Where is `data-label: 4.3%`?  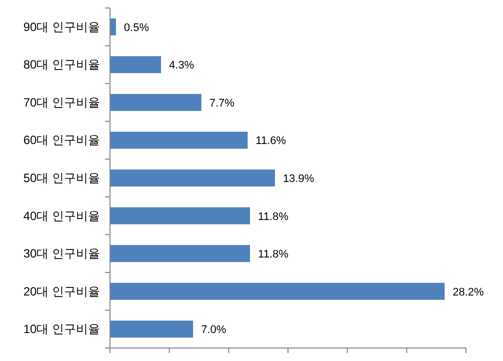 data-label: 4.3% is located at coordinates (181, 66).